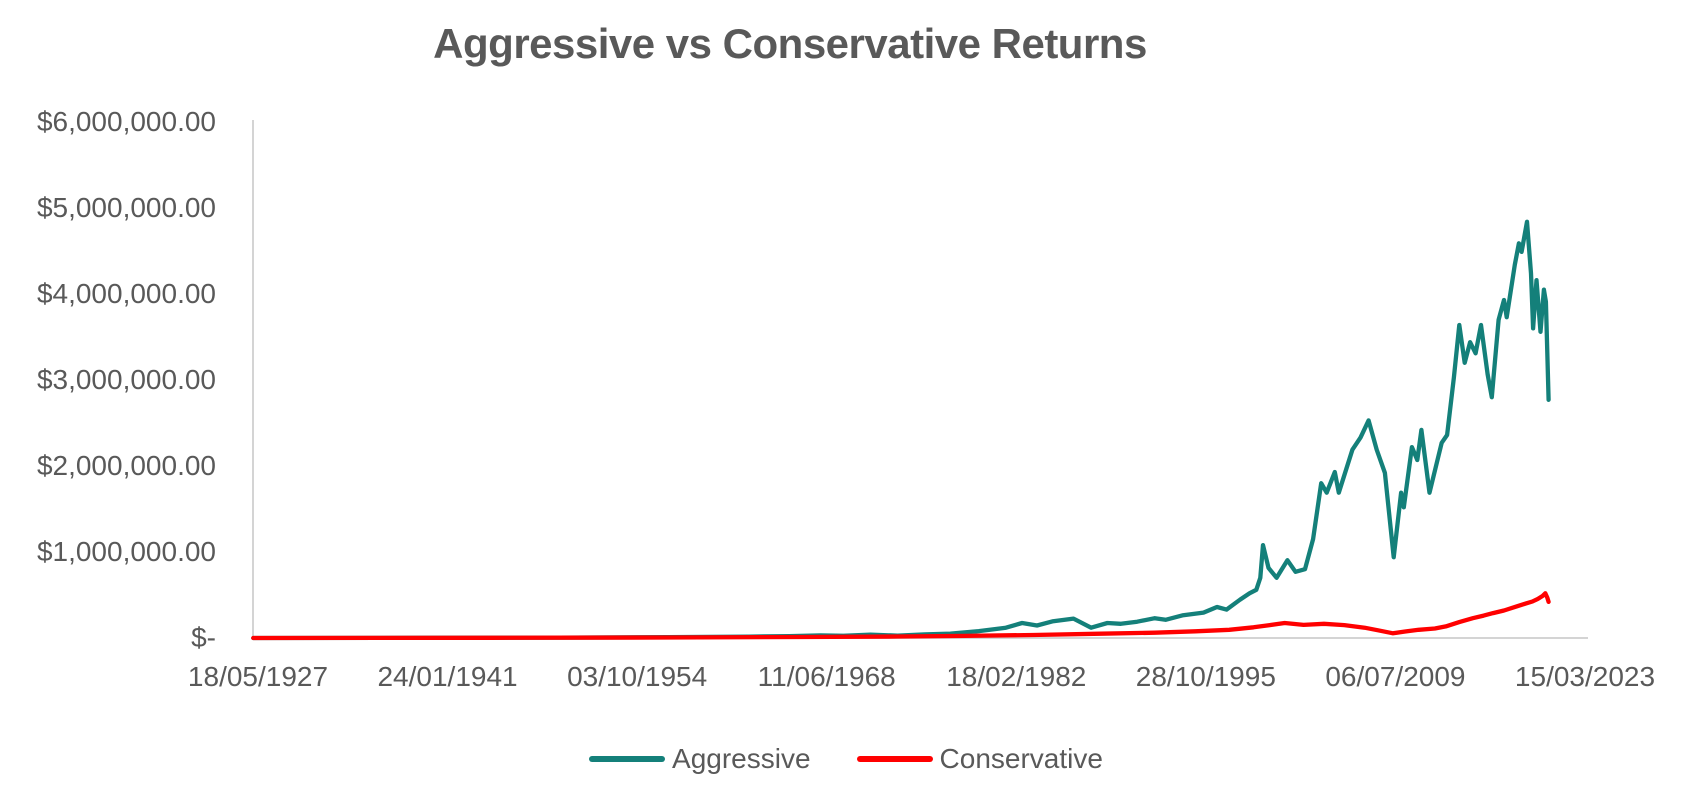 Image resolution: width=1692 pixels, height=789 pixels. I want to click on legend-swatch-conservative, so click(894, 759).